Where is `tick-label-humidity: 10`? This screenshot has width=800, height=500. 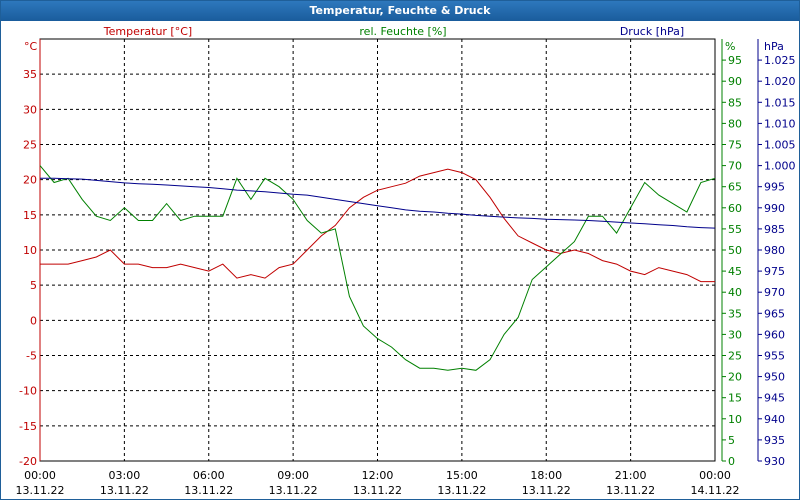 tick-label-humidity: 10 is located at coordinates (735, 419).